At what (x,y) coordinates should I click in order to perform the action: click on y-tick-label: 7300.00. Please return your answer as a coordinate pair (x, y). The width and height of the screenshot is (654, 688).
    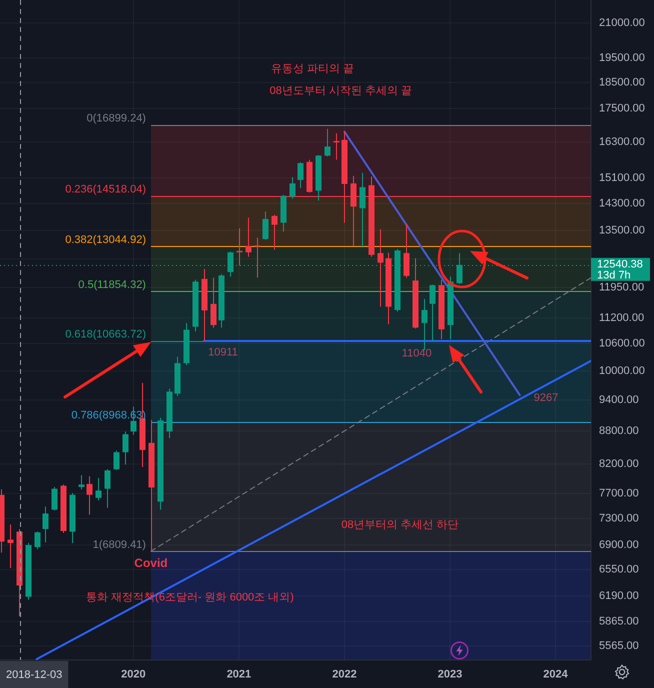
    Looking at the image, I should click on (619, 518).